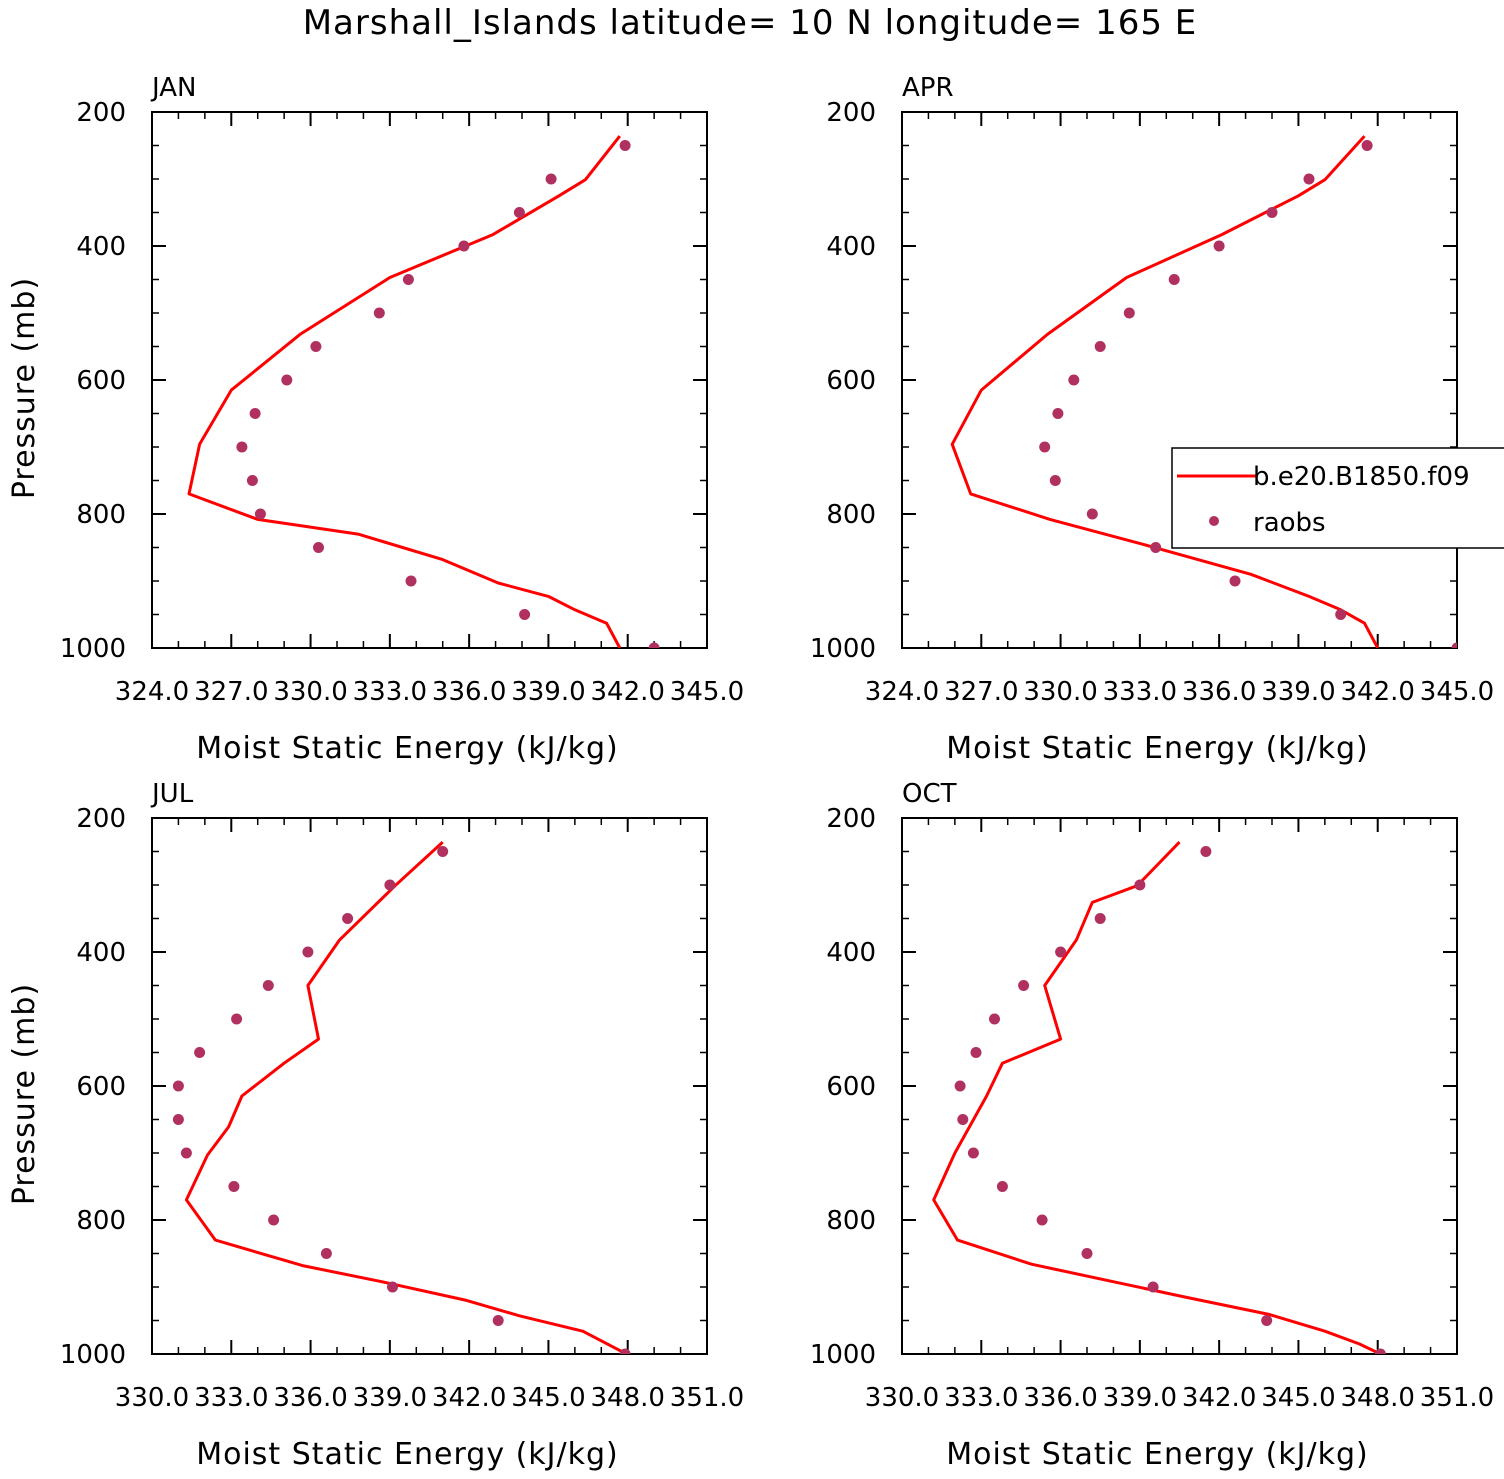  Describe the element at coordinates (627, 1398) in the screenshot. I see `x-tick-label: 348.0` at that location.